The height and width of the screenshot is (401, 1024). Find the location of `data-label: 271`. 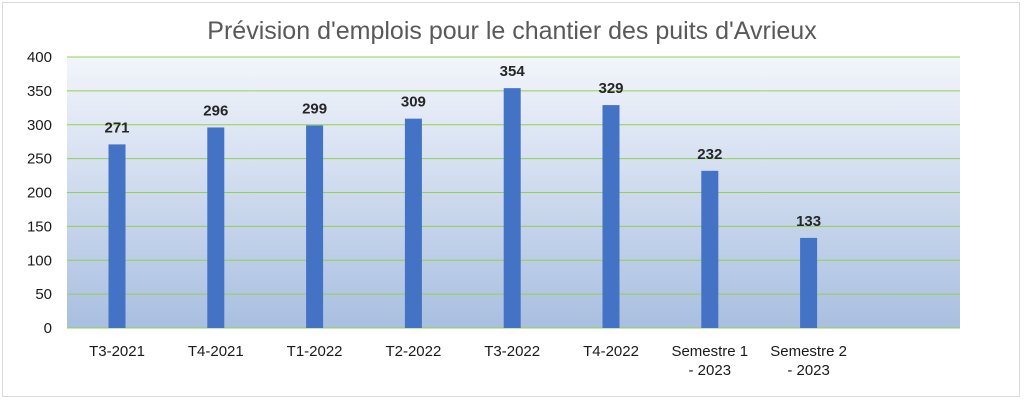

data-label: 271 is located at coordinates (116, 127).